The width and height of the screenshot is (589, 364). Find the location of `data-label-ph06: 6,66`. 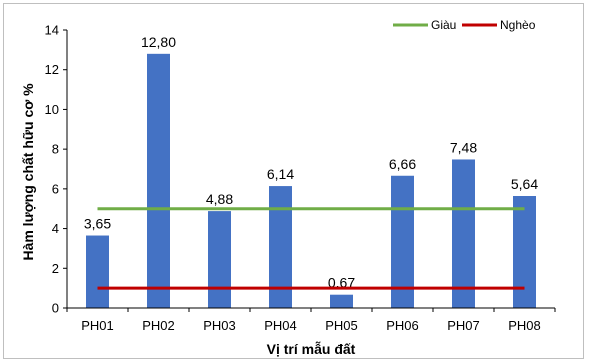

data-label-ph06: 6,66 is located at coordinates (402, 164).